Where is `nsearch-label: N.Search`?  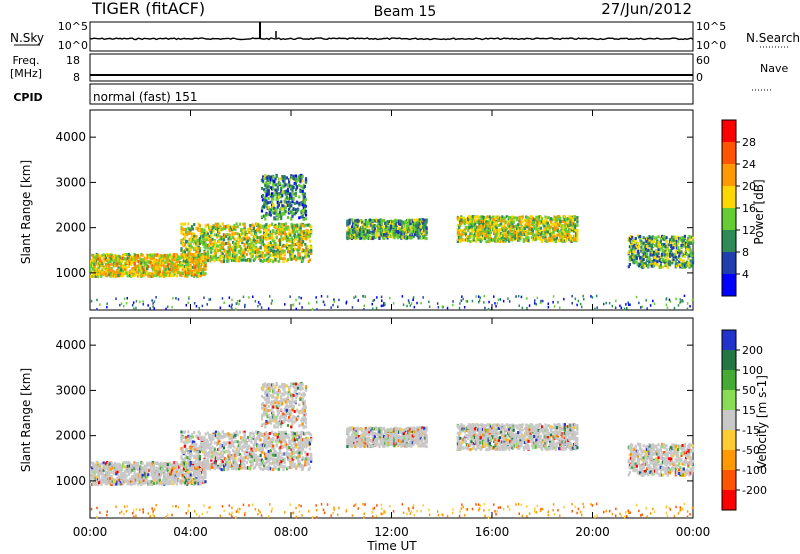
nsearch-label: N.Search is located at coordinates (773, 38).